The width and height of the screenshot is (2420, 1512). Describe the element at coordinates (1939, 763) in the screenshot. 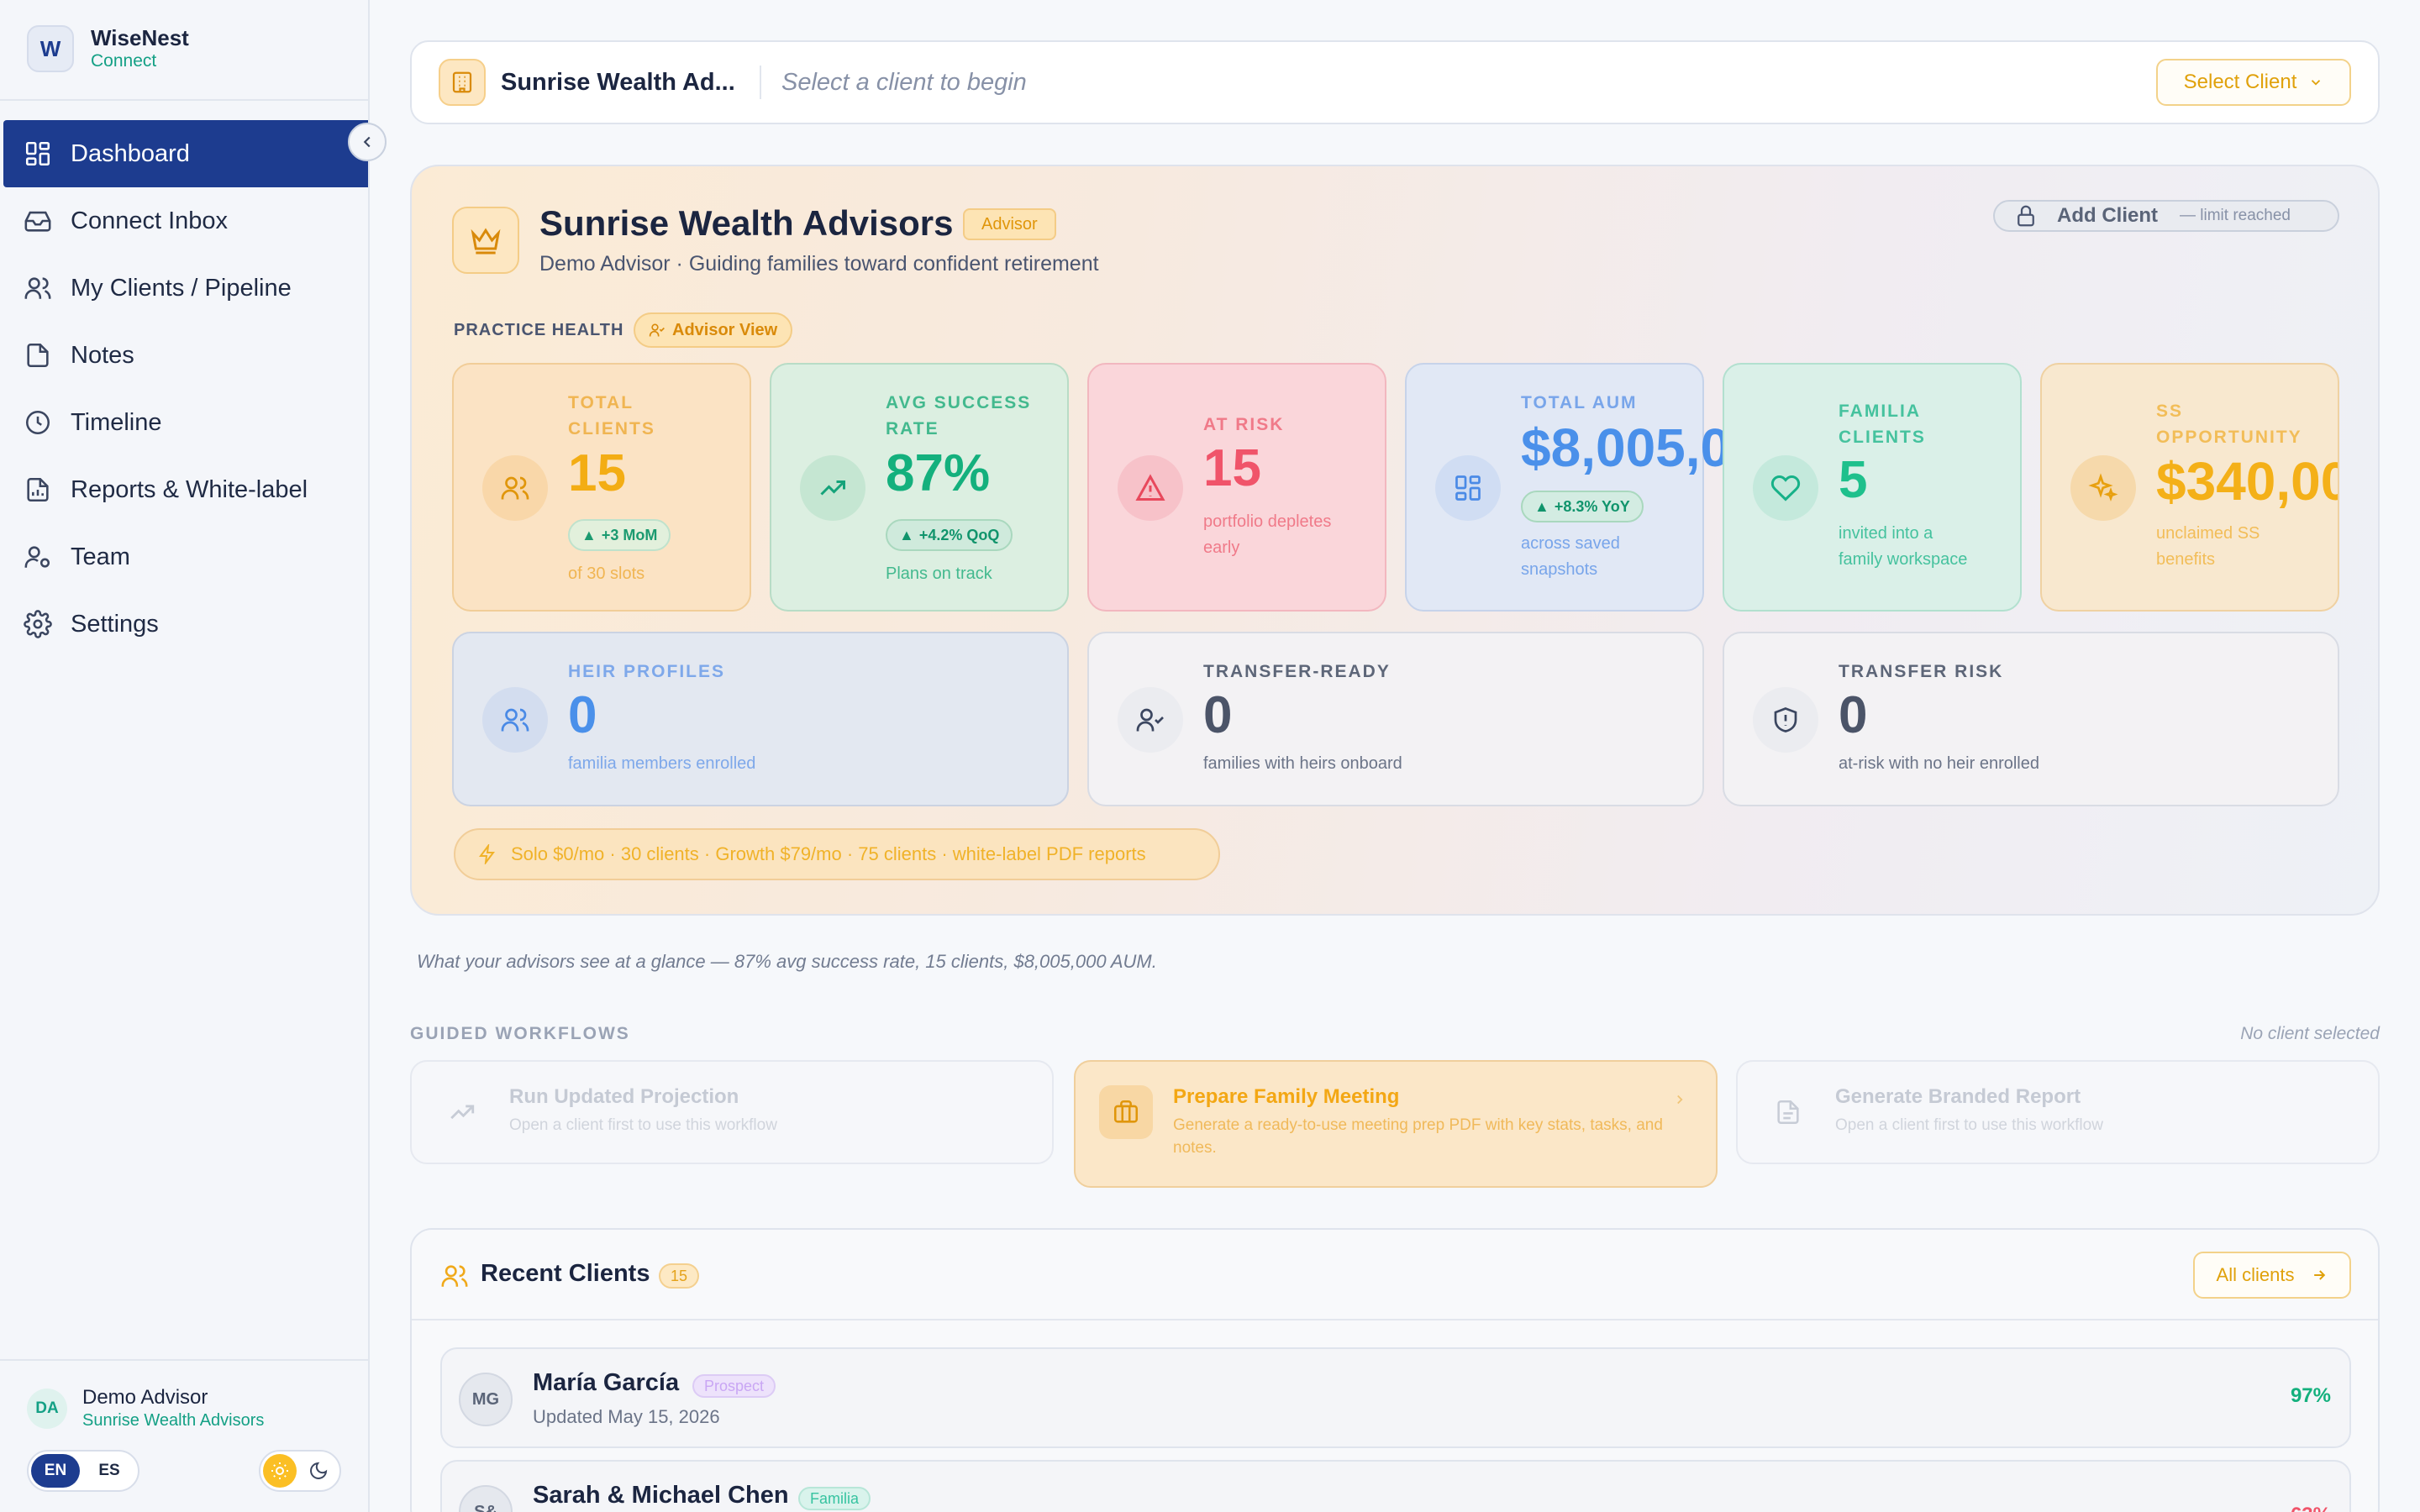

I see `stat-note: at-risk with no heir enrolled` at that location.